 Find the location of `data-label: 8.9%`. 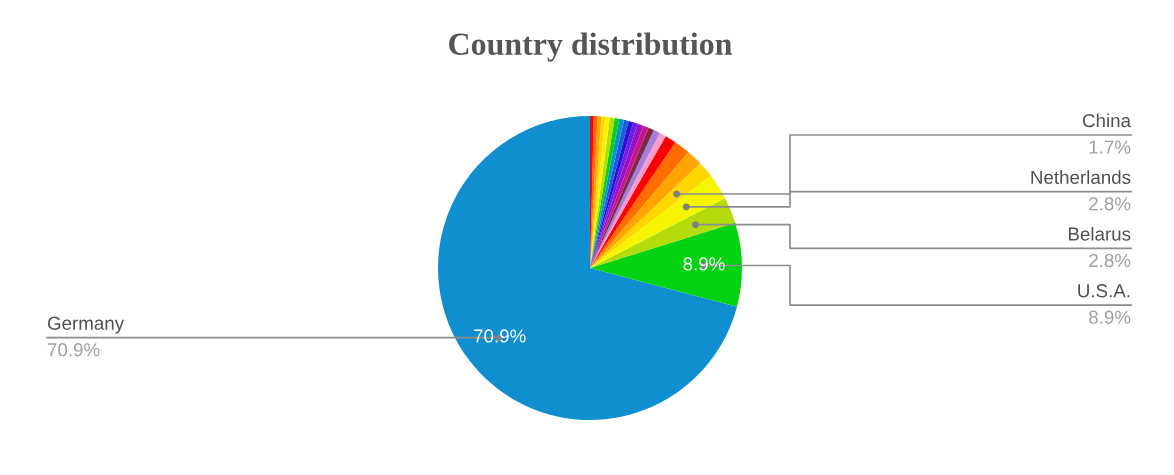

data-label: 8.9% is located at coordinates (1110, 317).